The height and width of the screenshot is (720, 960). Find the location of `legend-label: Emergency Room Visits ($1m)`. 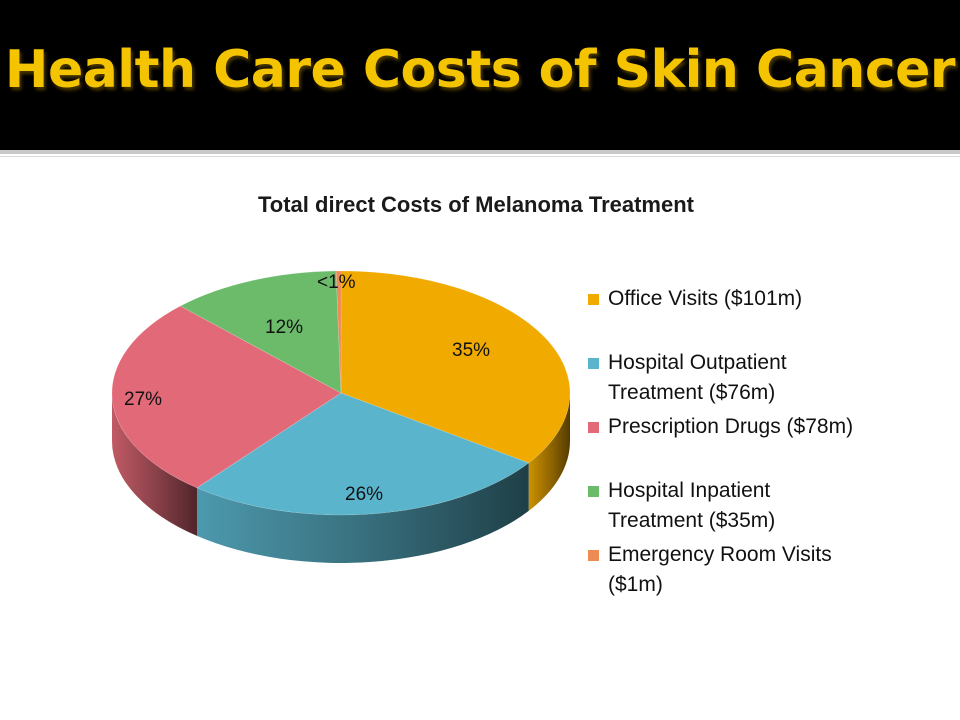

legend-label: Emergency Room Visits ($1m) is located at coordinates (720, 569).